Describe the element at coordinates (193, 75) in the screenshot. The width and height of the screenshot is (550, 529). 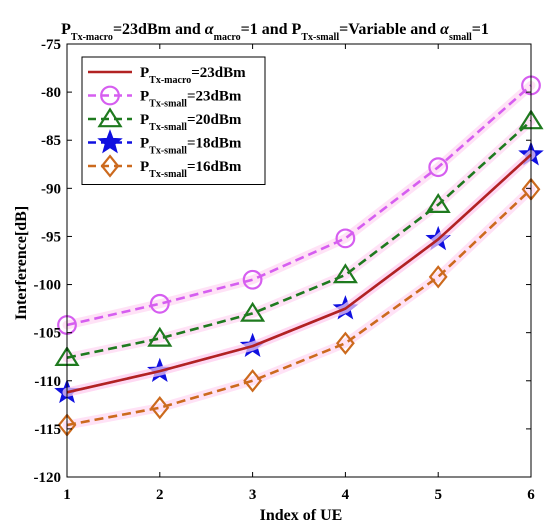
I see `legend-label: PTx-macro=23dBm` at that location.